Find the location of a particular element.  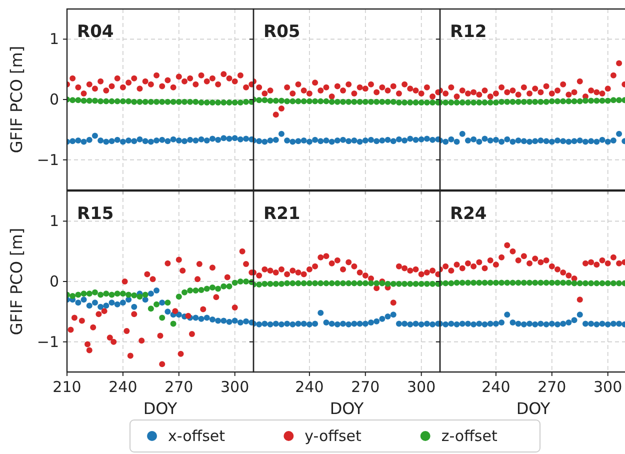

x-axis-title: DOY is located at coordinates (533, 408).